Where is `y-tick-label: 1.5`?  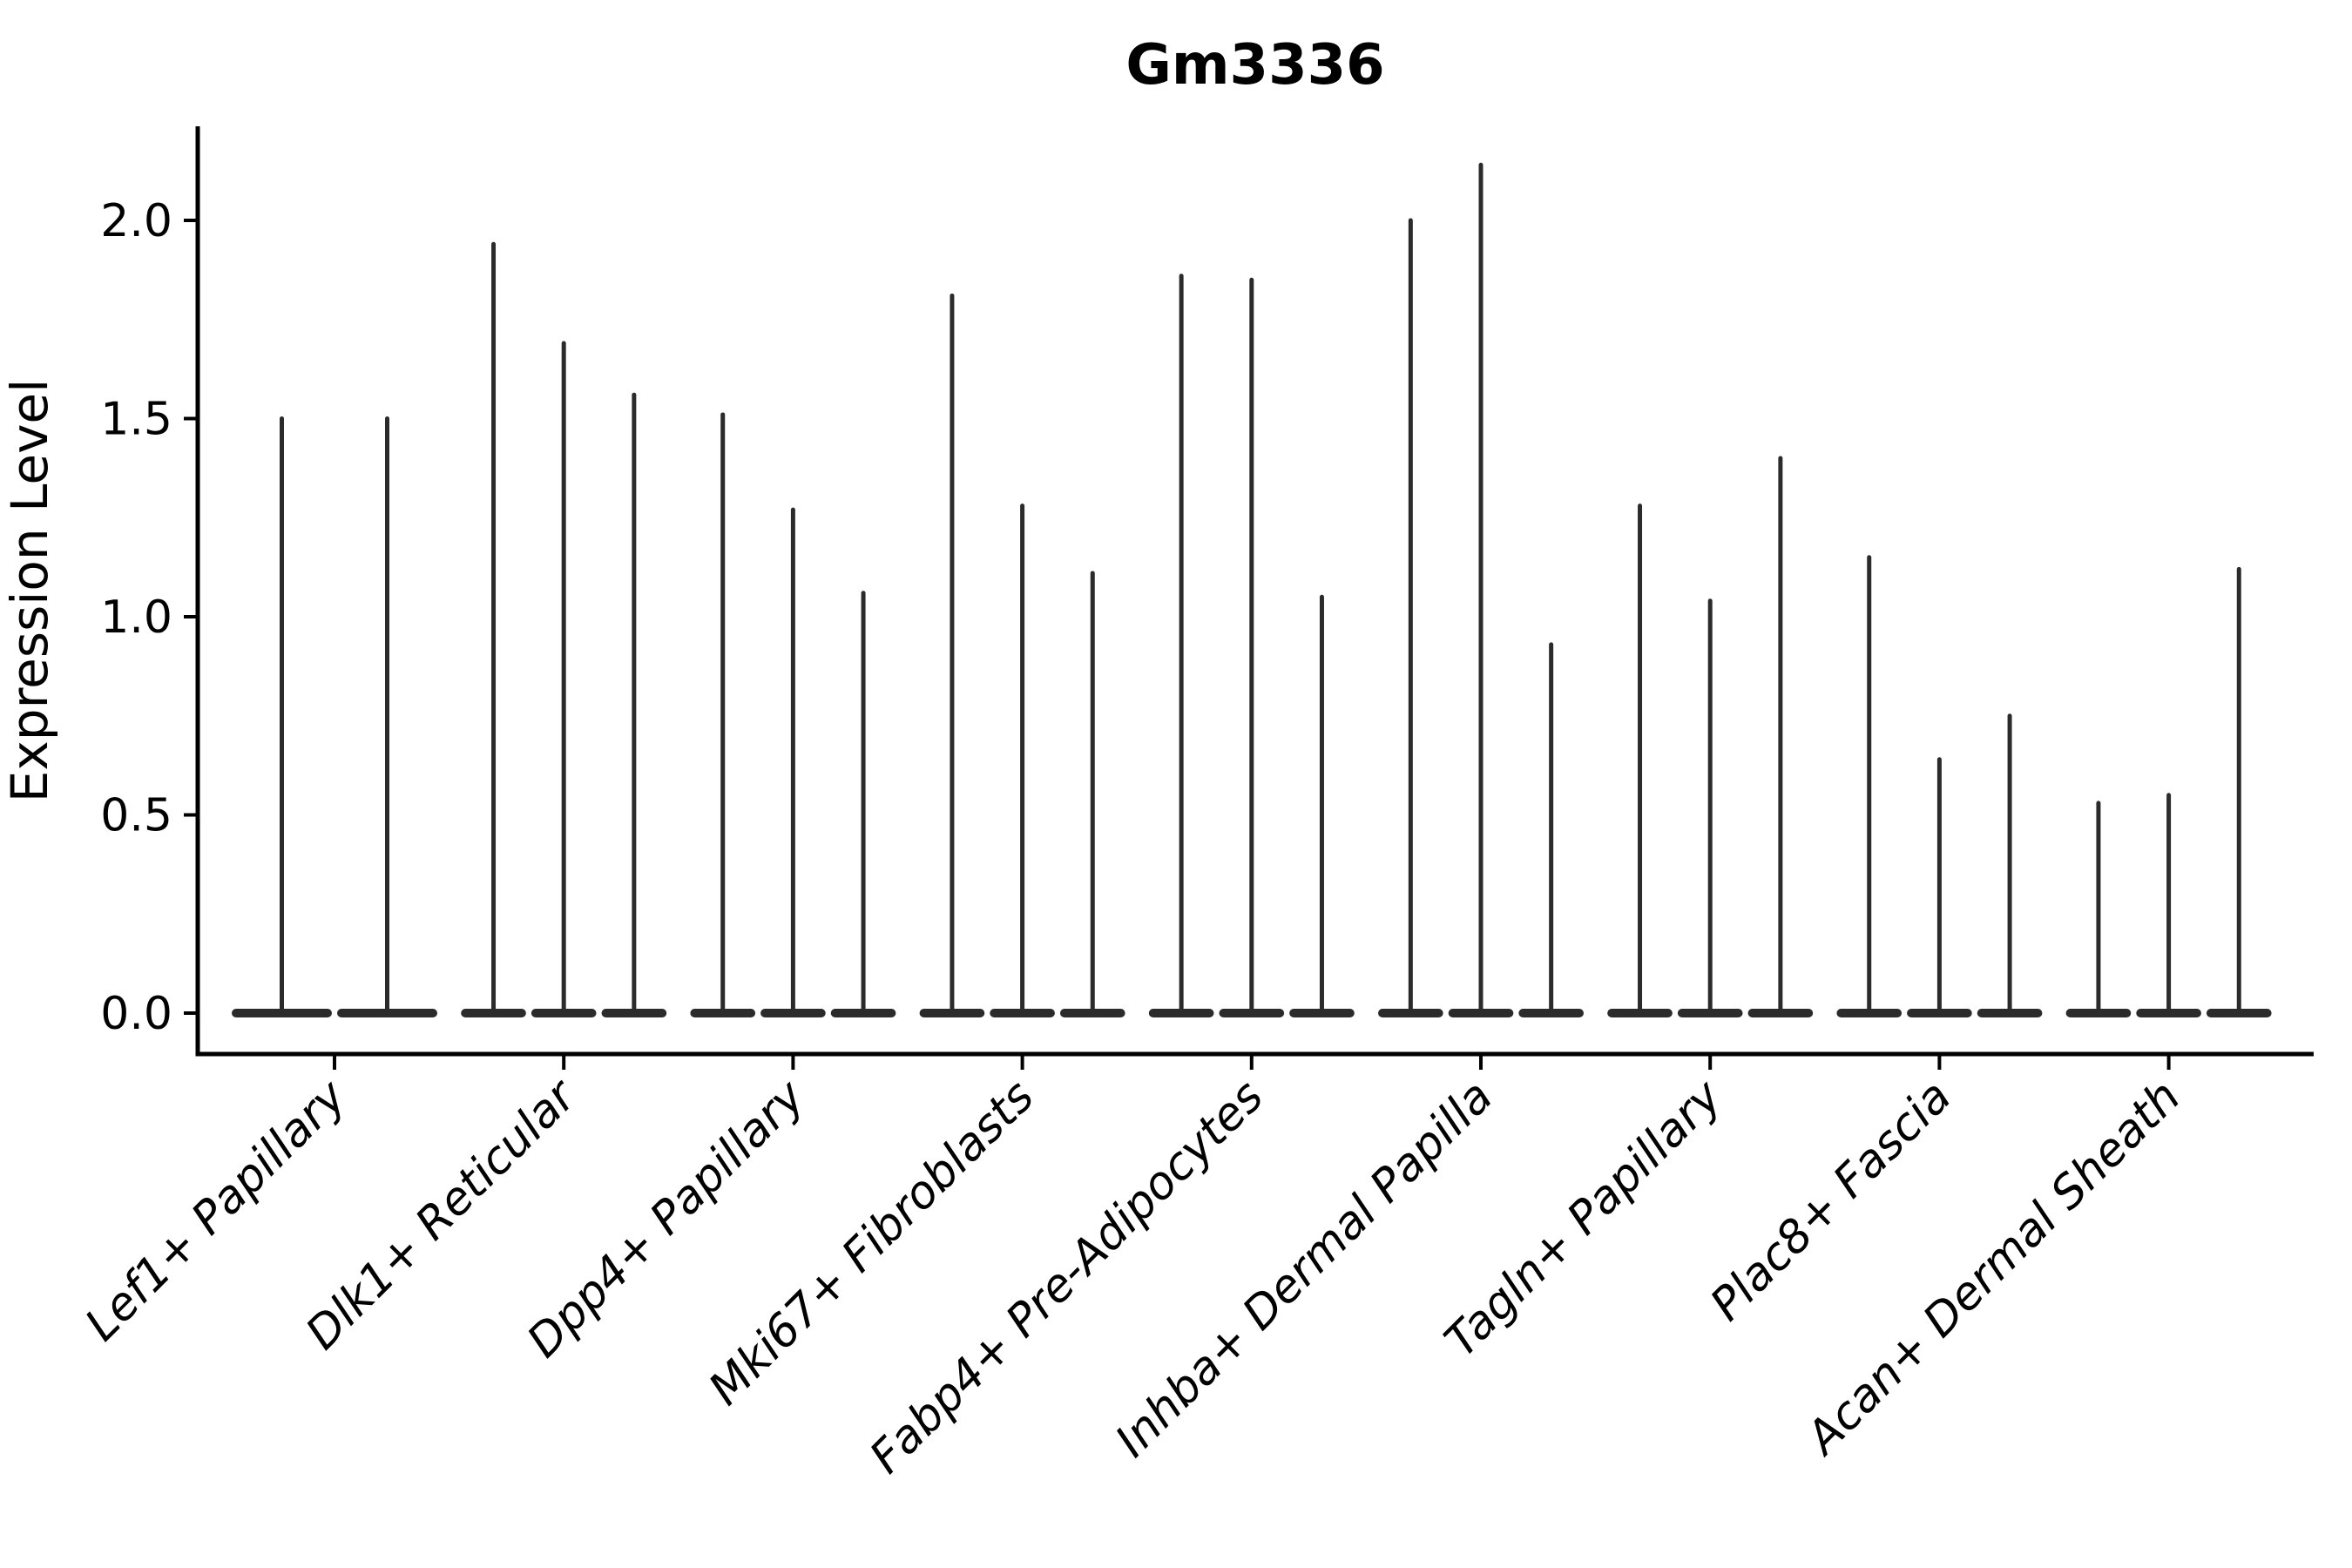
y-tick-label: 1.5 is located at coordinates (136, 420).